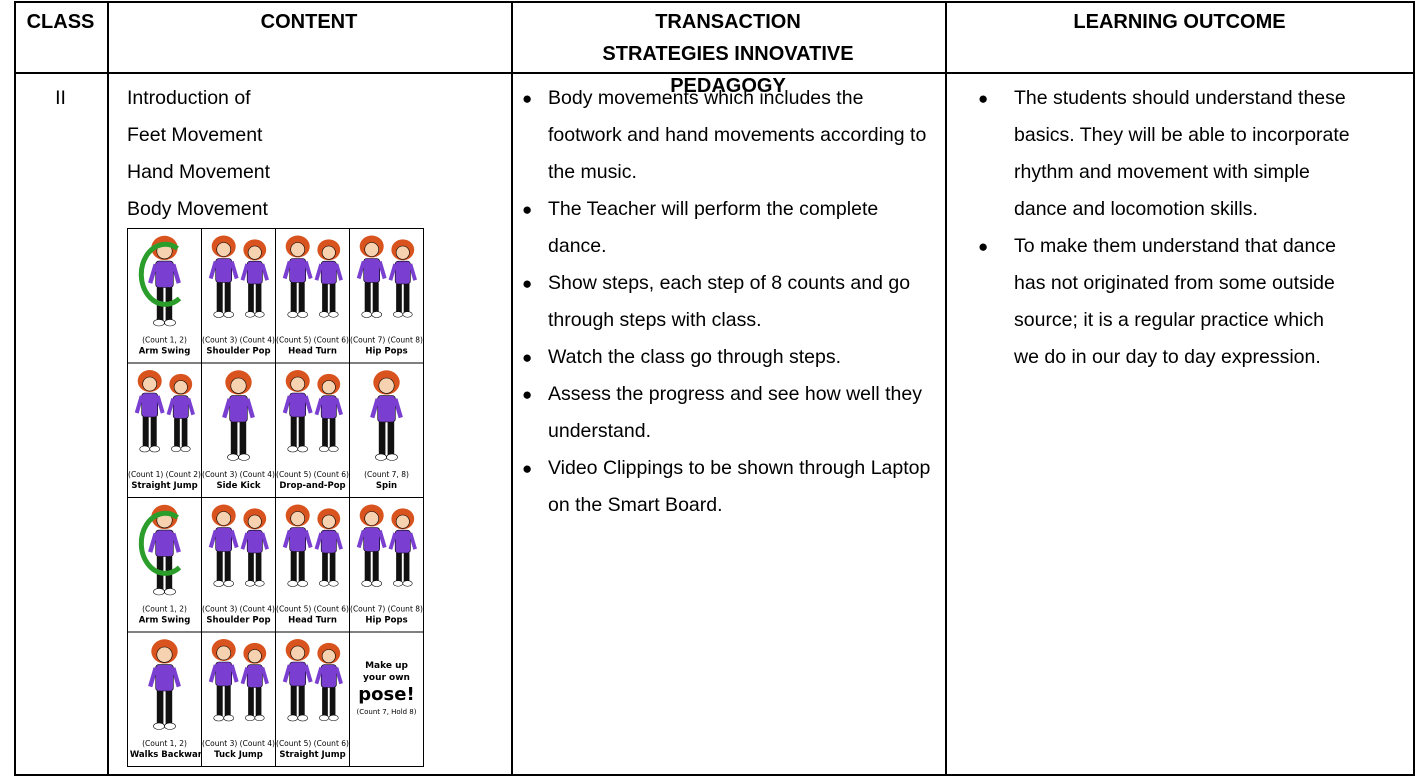 The image size is (1426, 777). Describe the element at coordinates (309, 22) in the screenshot. I see `header-cell: CONTENT` at that location.